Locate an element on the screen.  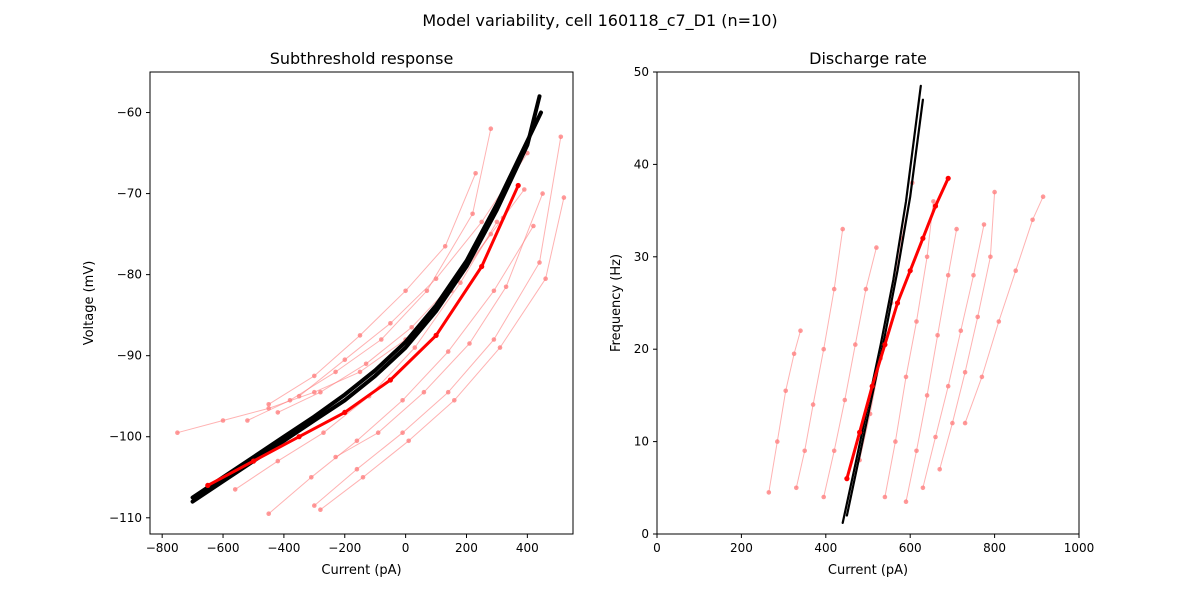
discharge-y-ticks: 0 10 20 30 40 50 is located at coordinates (645, 303).